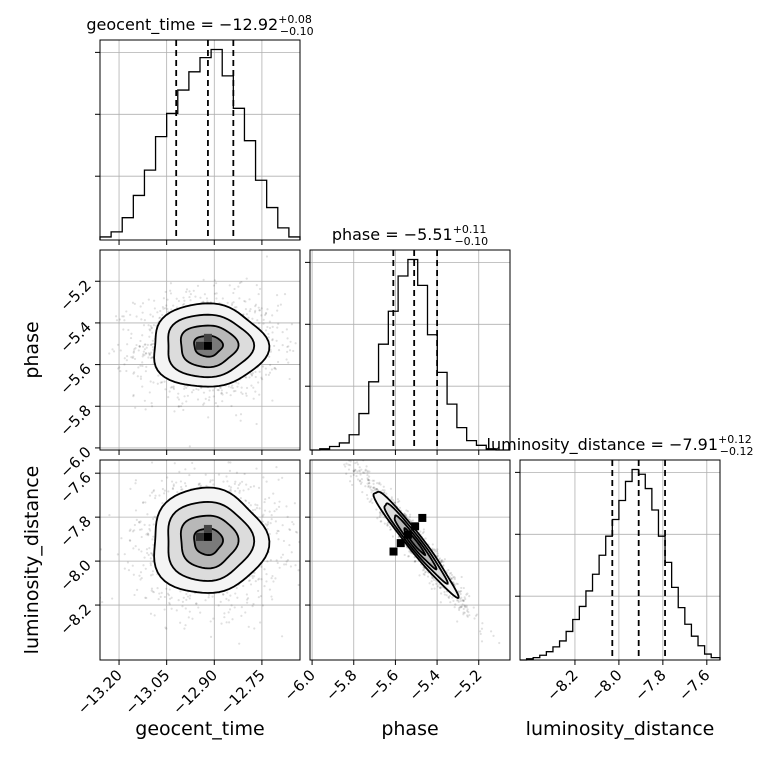 This screenshot has width=760, height=760. I want to click on x-tick-label: −5.8, so click(341, 685).